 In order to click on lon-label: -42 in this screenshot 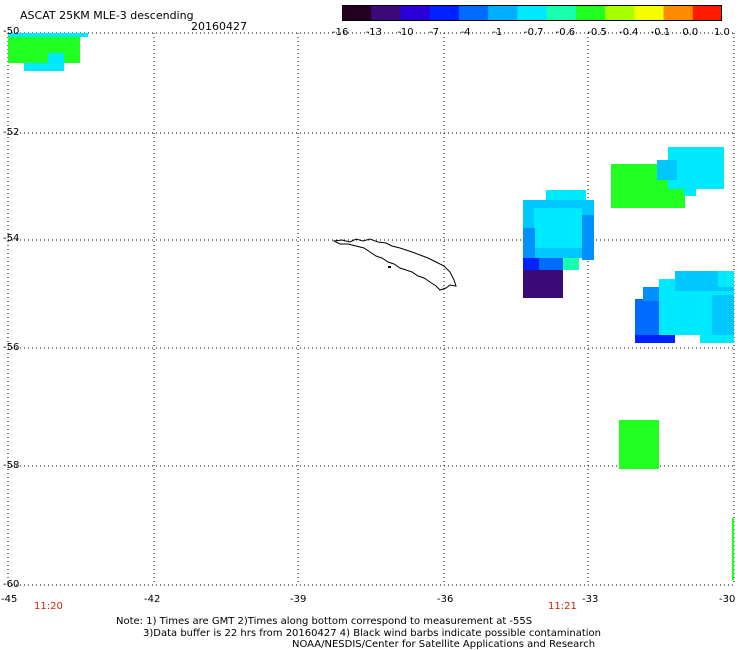, I will do `click(152, 599)`.